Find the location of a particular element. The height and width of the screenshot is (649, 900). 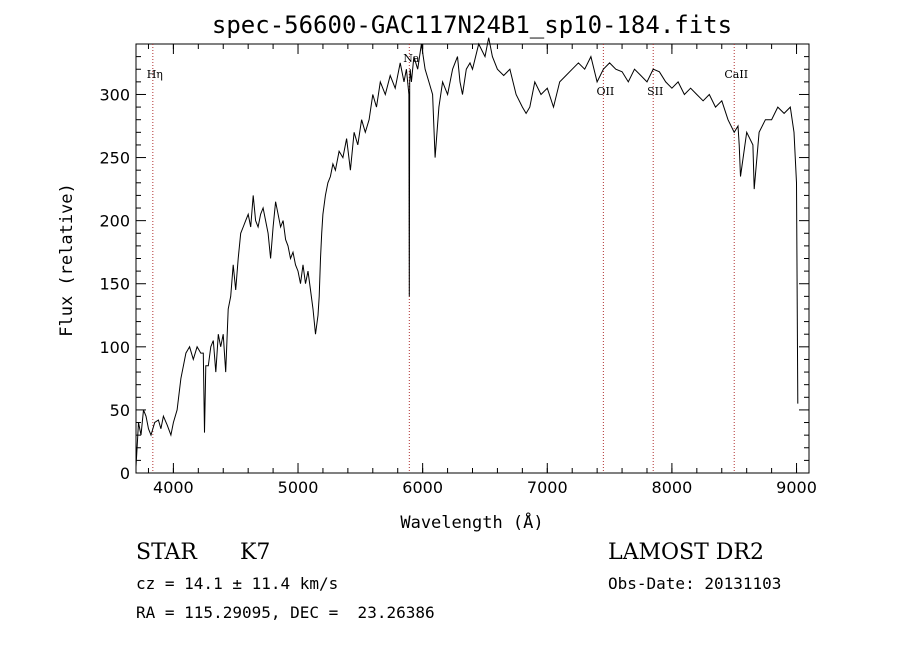

y-tick-label-6: 300 is located at coordinates (114, 94).